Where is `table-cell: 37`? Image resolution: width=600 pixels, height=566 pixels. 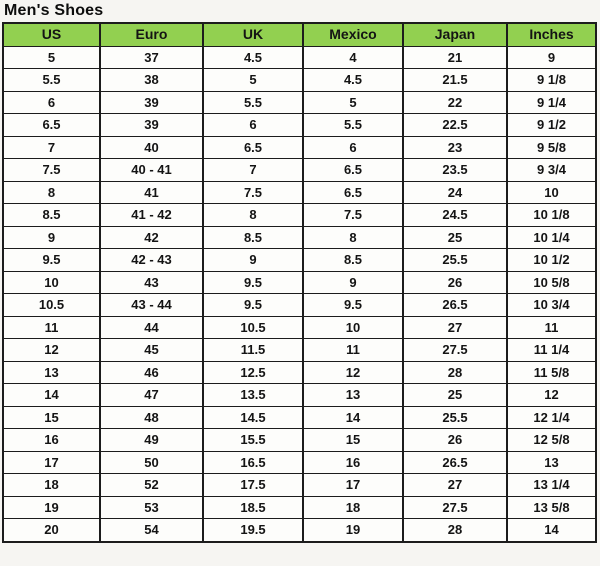
table-cell: 37 is located at coordinates (151, 57).